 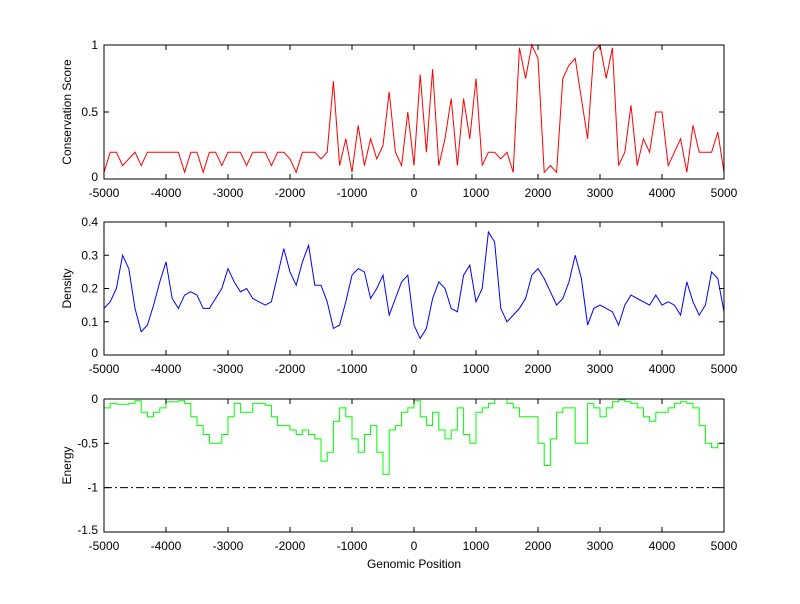 I want to click on y-axis-label: Conservation Score, so click(x=67, y=112).